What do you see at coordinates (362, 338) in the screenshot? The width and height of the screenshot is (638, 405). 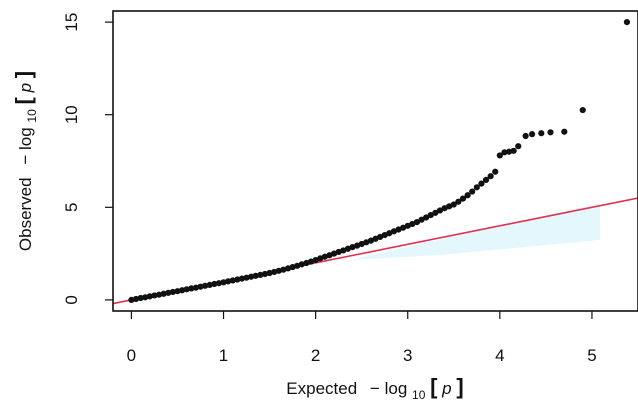 I see `x-axis: 0 1 2 3 4 5` at bounding box center [362, 338].